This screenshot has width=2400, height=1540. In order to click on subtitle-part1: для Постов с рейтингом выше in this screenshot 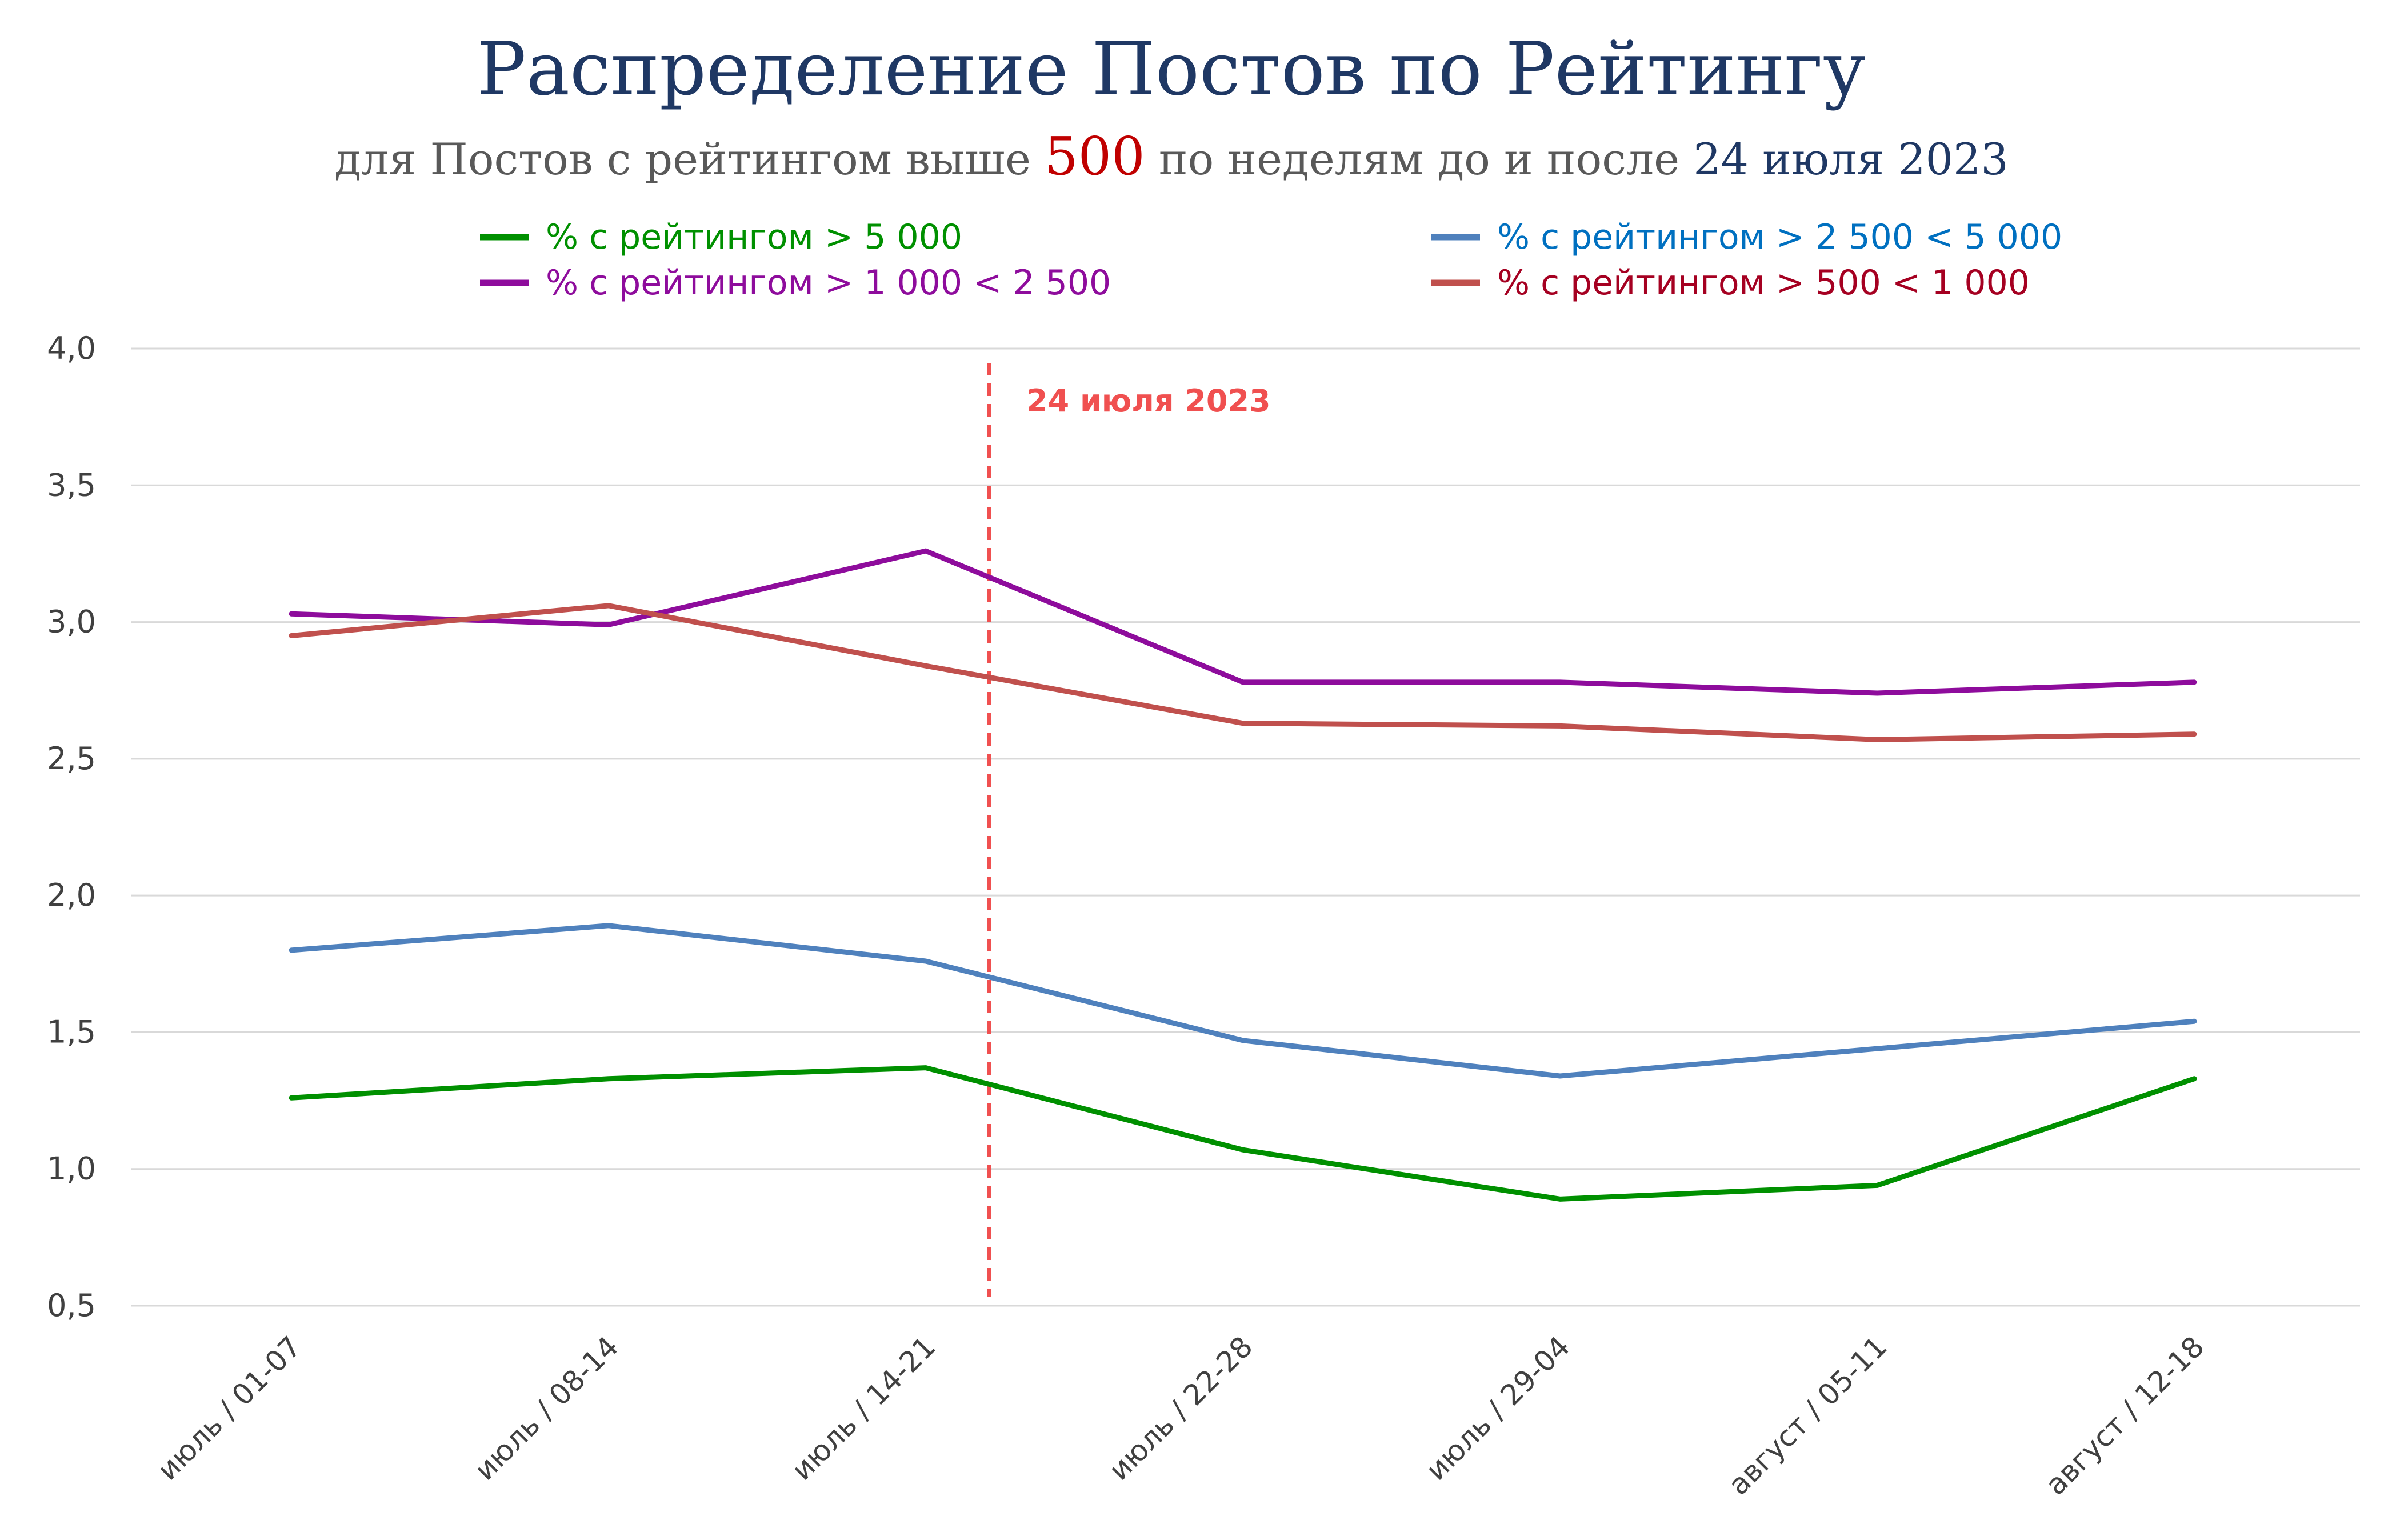, I will do `click(689, 159)`.